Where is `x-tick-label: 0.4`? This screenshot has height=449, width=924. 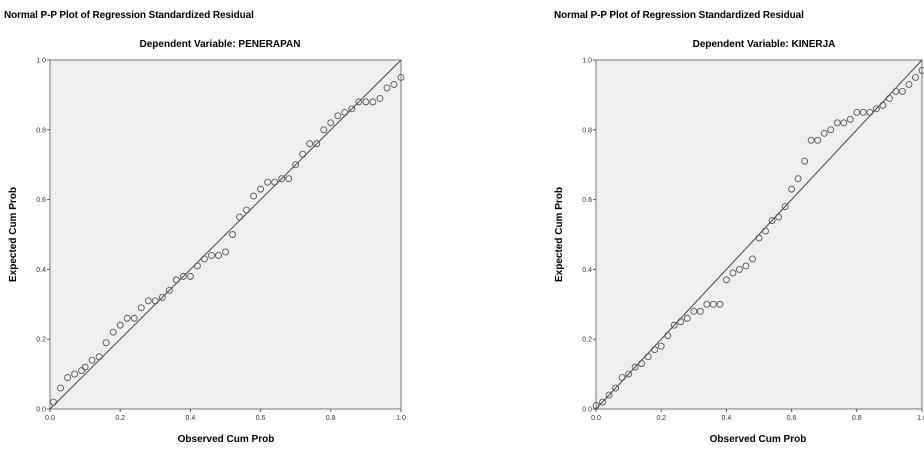
x-tick-label: 0.4 is located at coordinates (191, 418).